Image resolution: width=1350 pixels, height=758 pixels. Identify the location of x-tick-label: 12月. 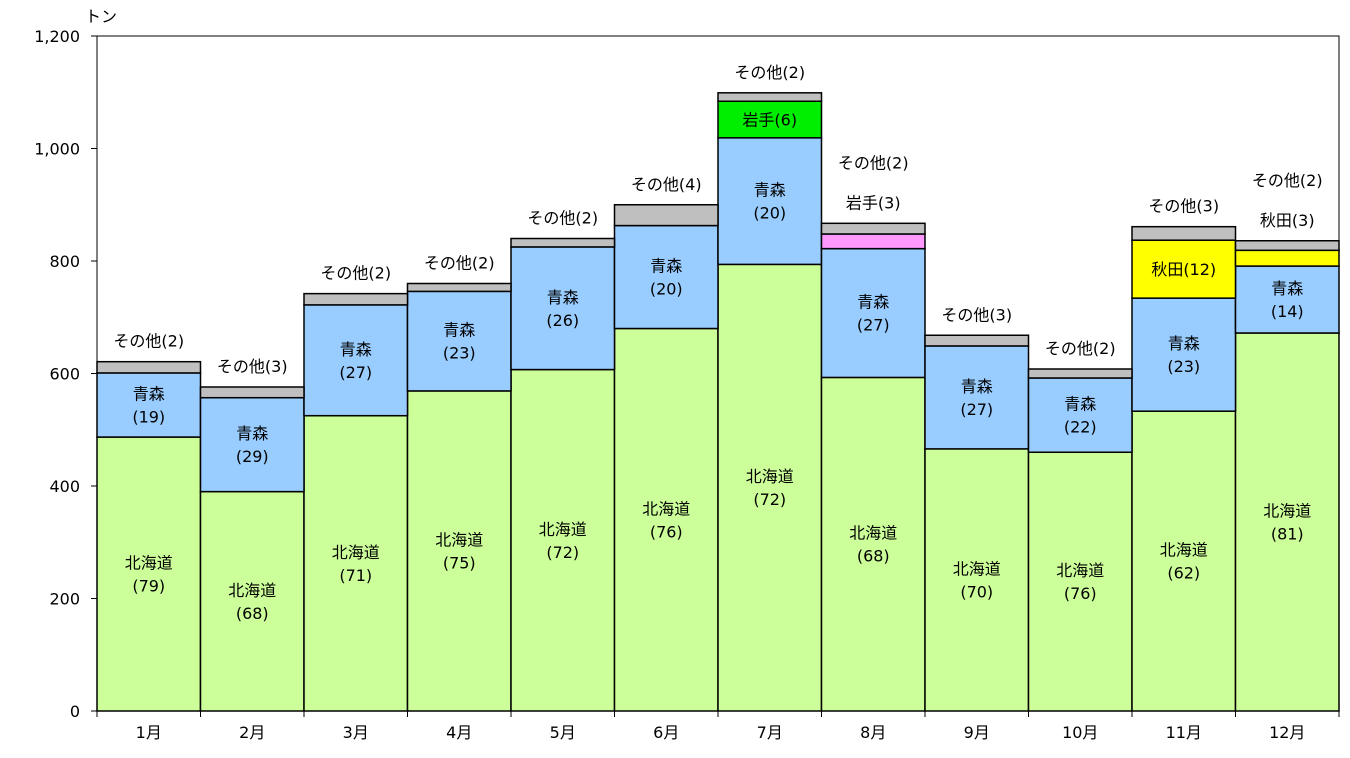
(1287, 732).